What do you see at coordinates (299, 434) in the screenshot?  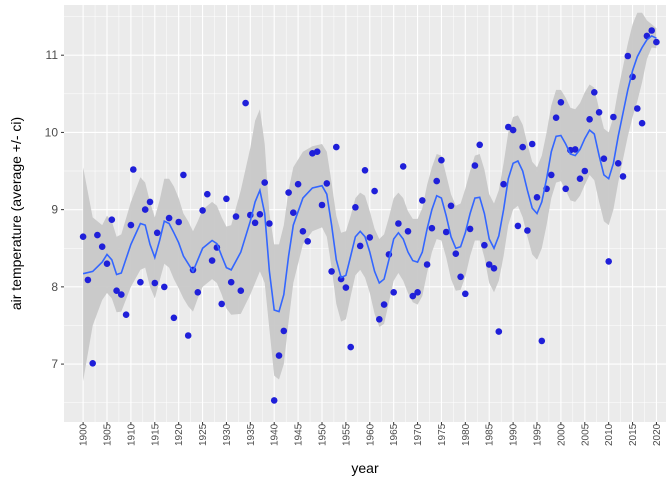 I see `x-tick-label: 1945` at bounding box center [299, 434].